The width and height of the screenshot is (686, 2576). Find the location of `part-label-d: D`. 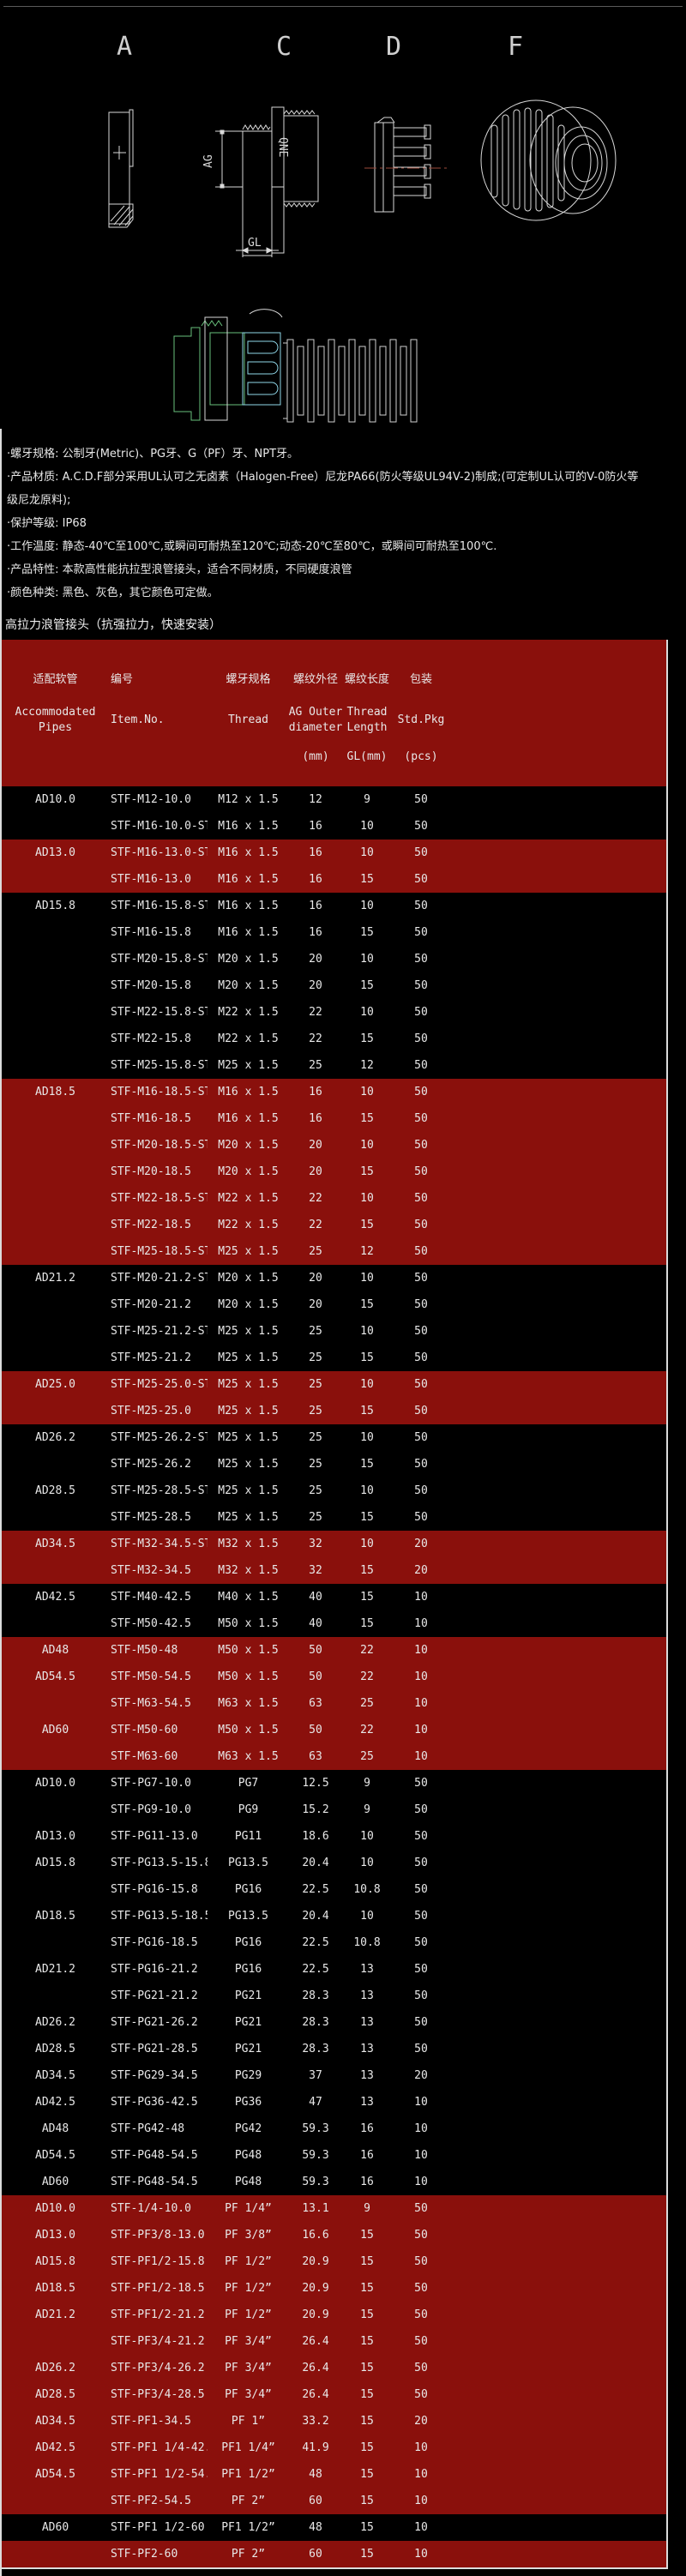

part-label-d: D is located at coordinates (394, 47).